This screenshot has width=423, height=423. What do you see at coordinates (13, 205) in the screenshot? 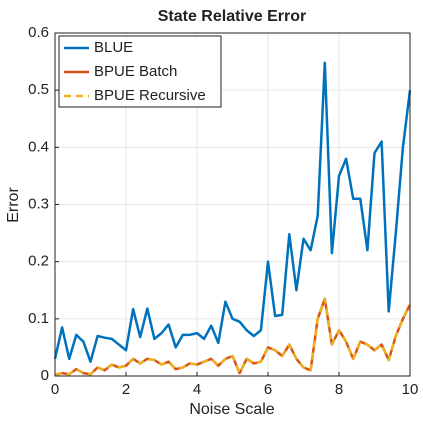
I see `y-axis-label: Error` at bounding box center [13, 205].